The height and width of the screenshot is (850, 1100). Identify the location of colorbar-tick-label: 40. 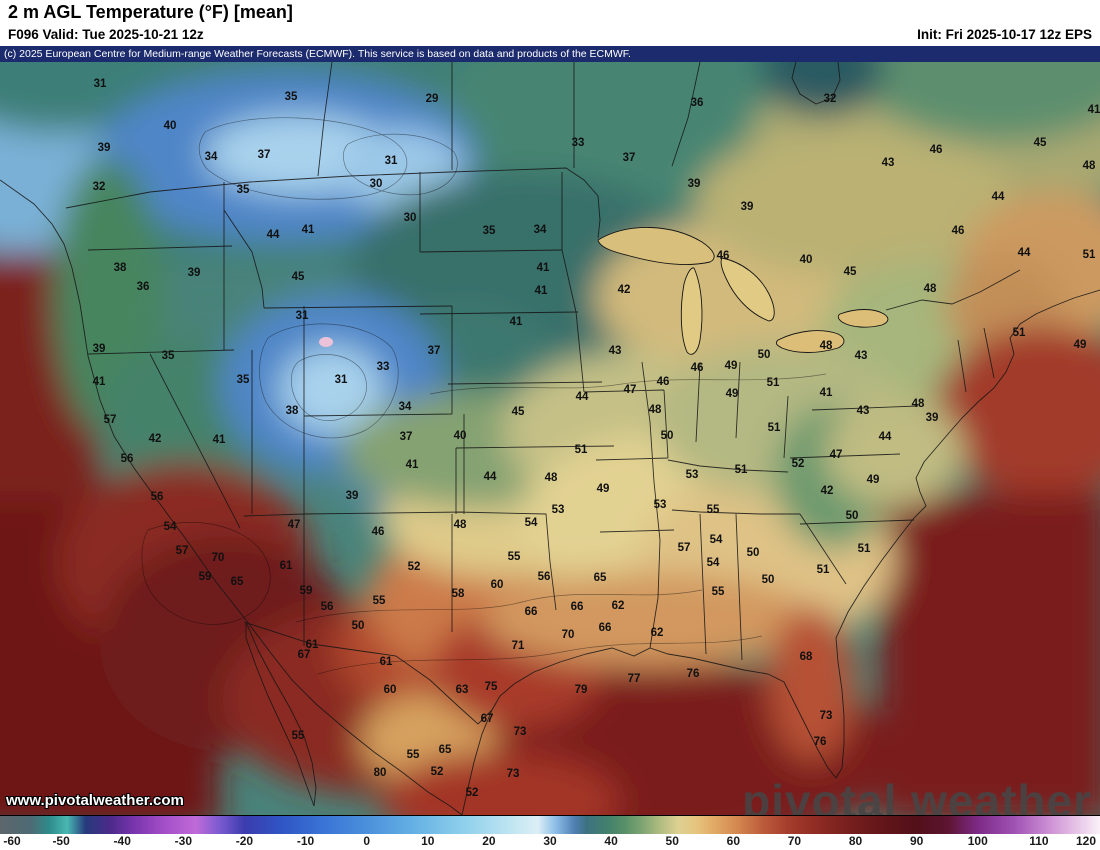
(611, 841).